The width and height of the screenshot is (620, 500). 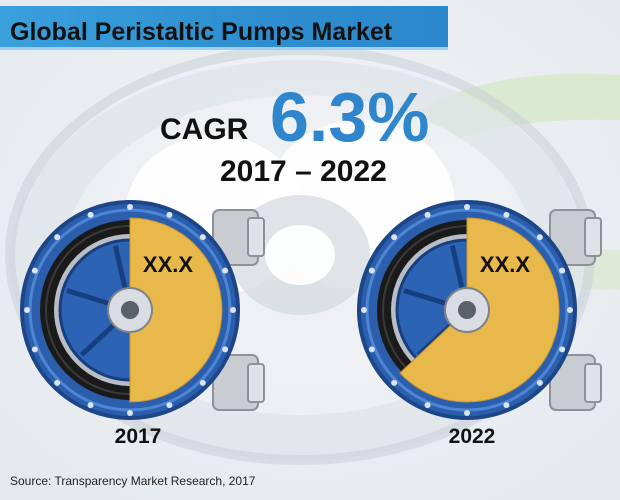 I want to click on pie-slice-2017, so click(x=176, y=310).